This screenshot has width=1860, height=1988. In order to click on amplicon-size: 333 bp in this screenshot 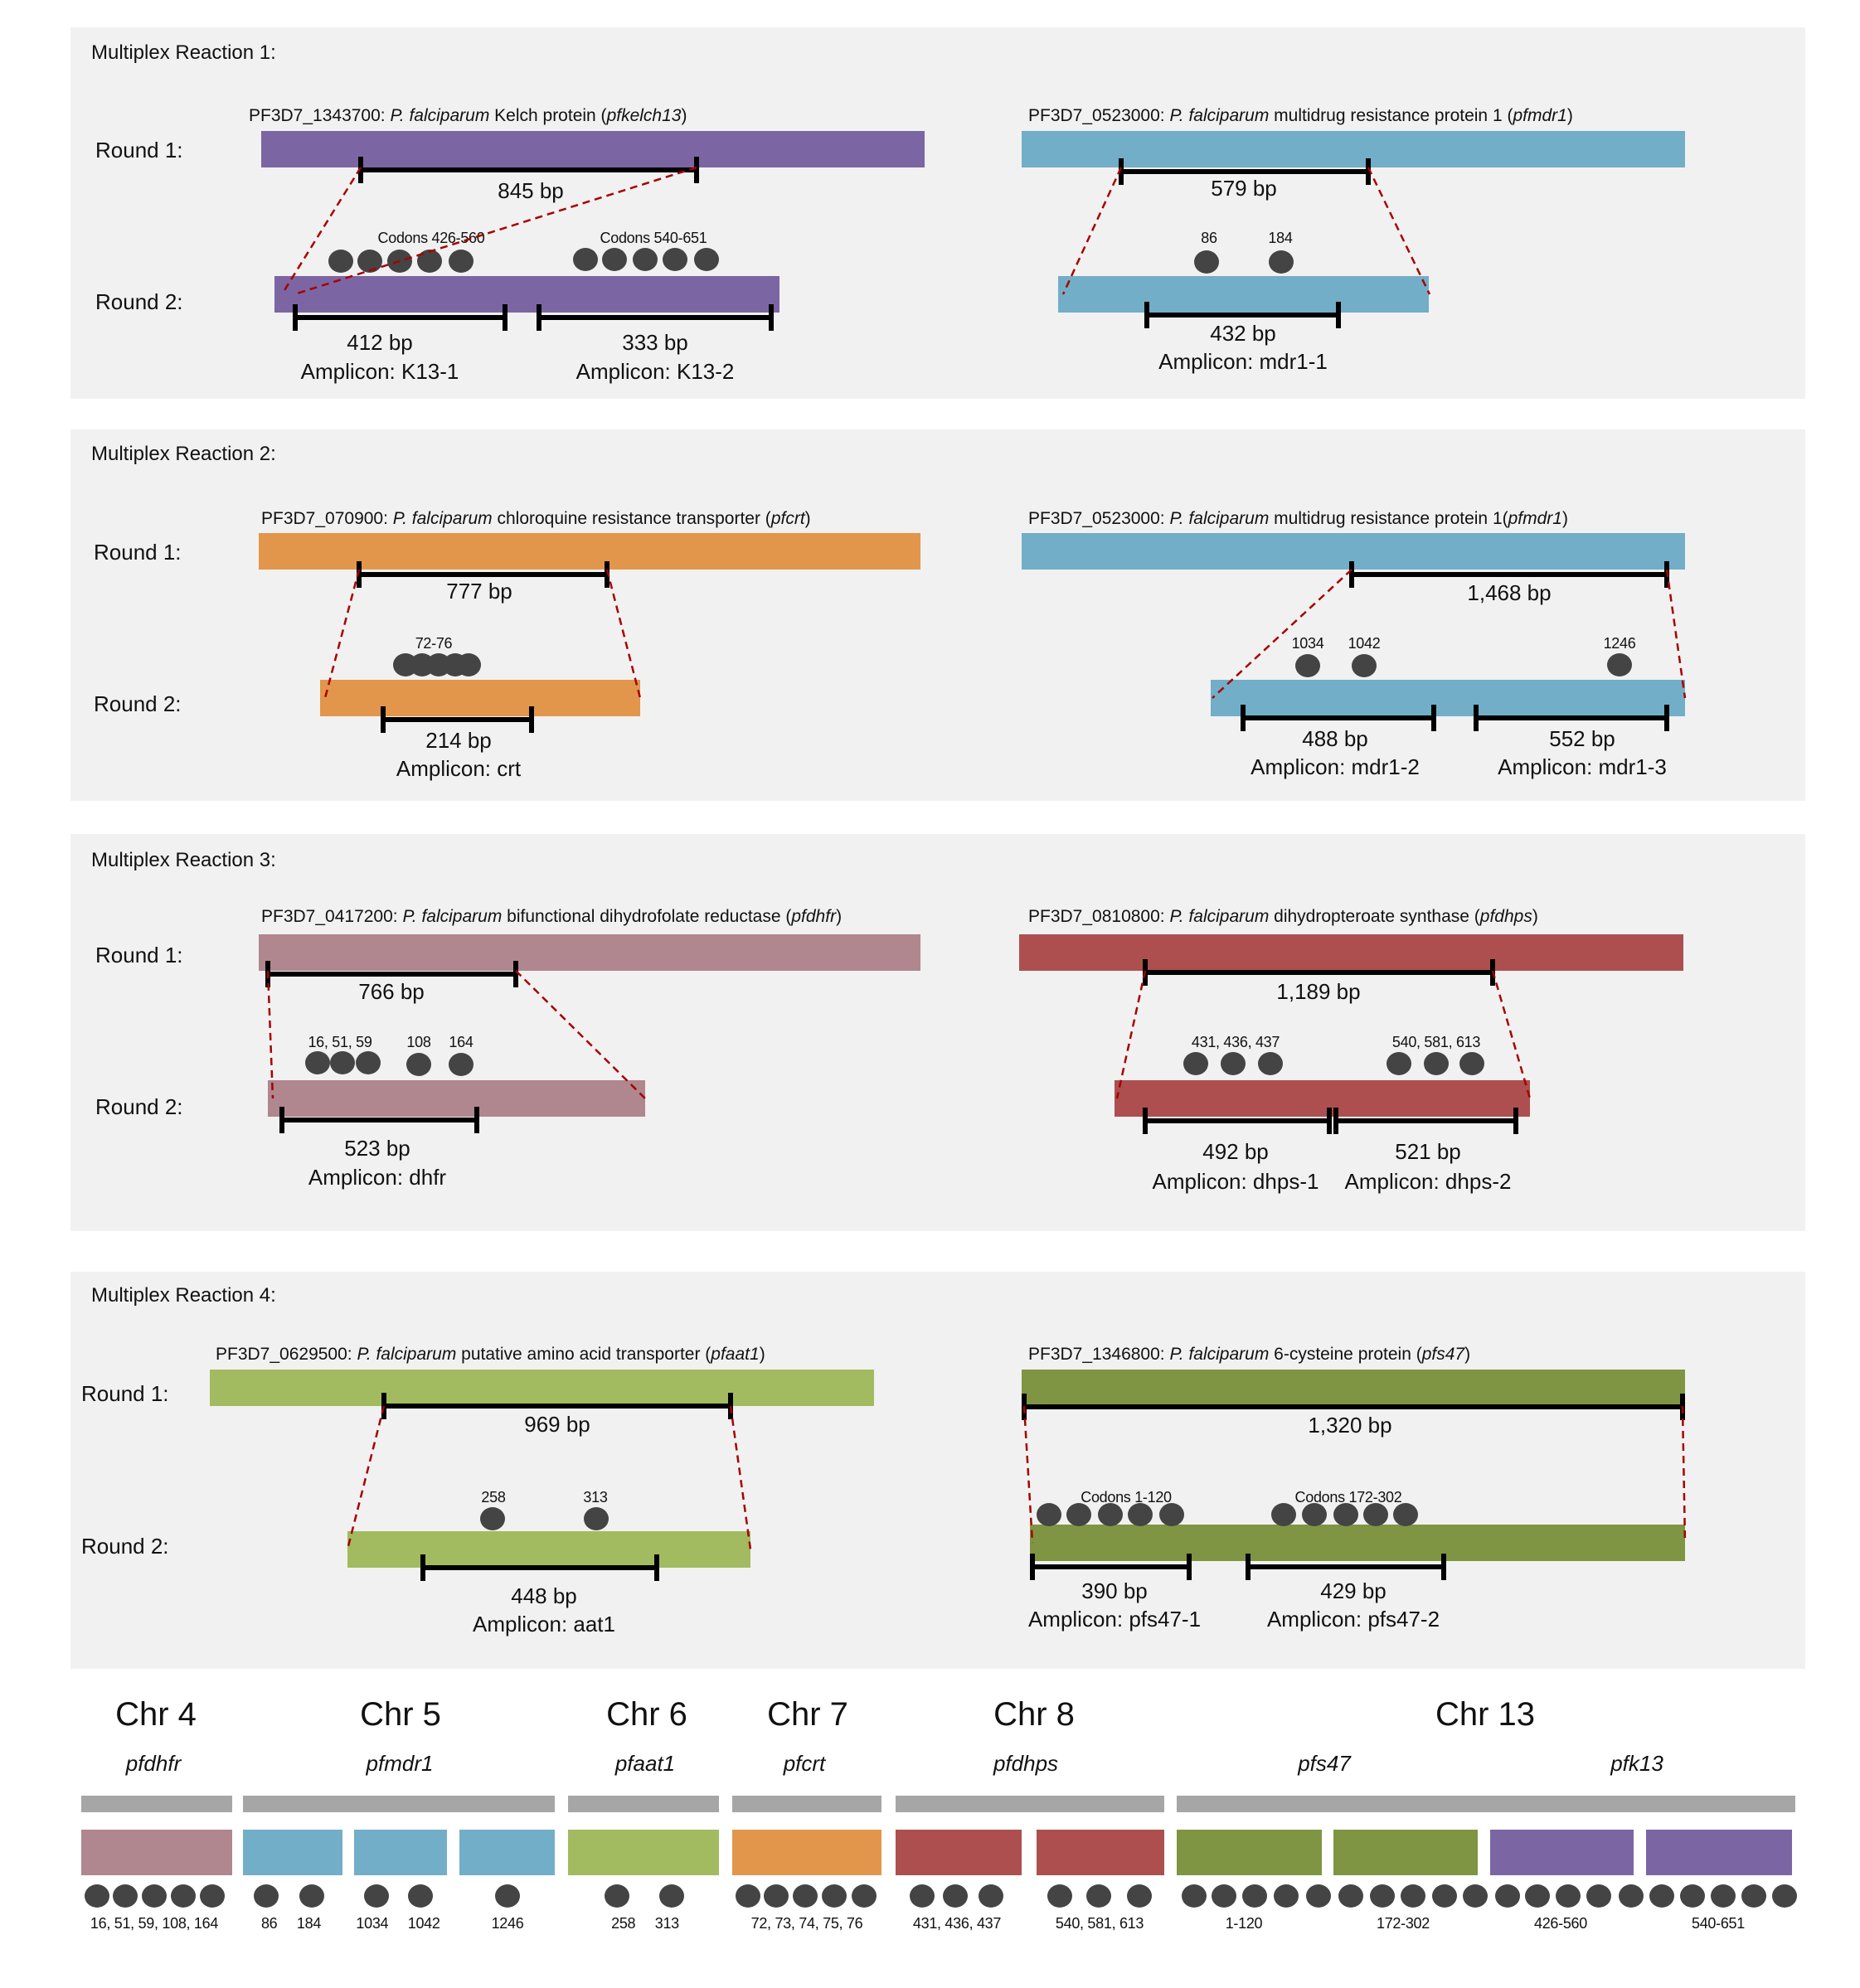, I will do `click(655, 342)`.